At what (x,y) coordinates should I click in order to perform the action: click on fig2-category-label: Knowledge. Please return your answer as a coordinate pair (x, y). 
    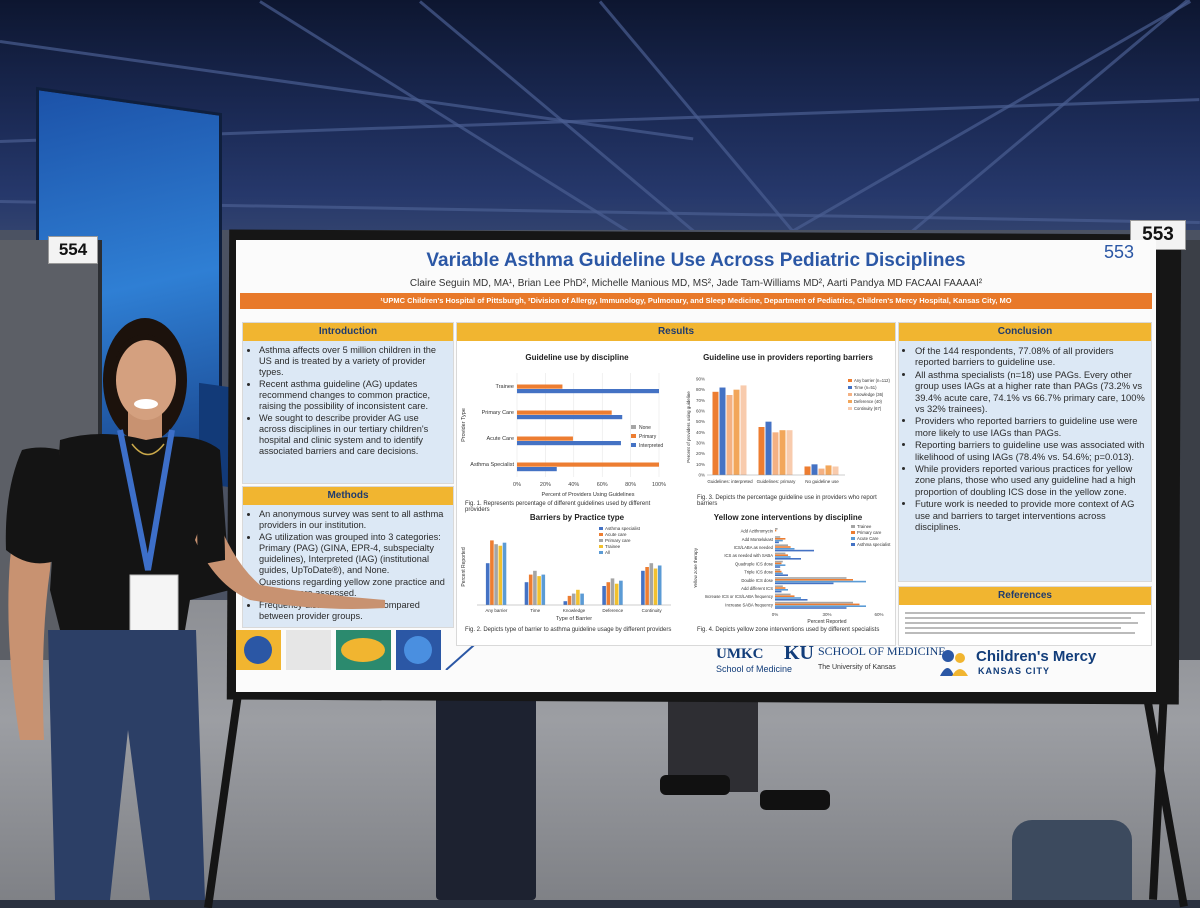
    Looking at the image, I should click on (574, 610).